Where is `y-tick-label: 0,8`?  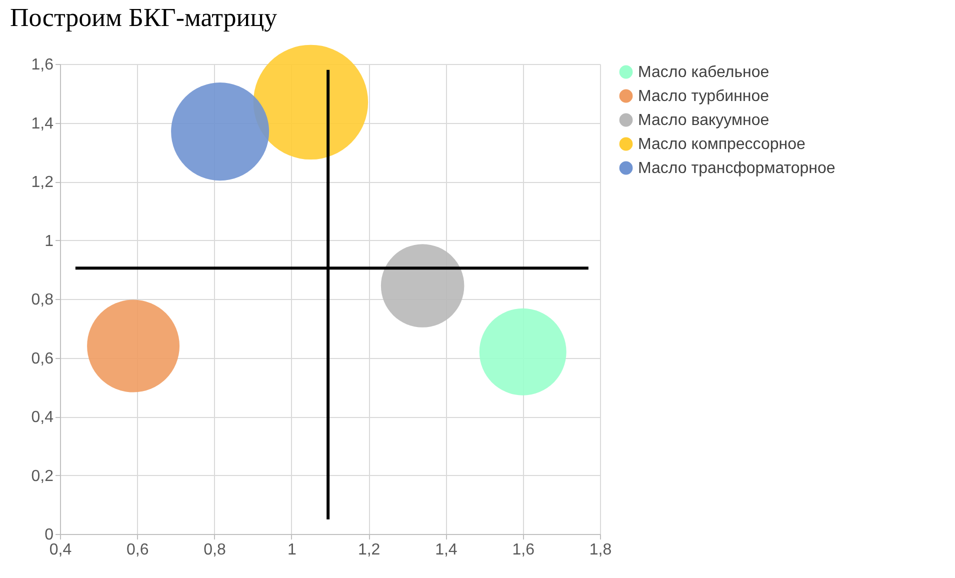
y-tick-label: 0,8 is located at coordinates (42, 300).